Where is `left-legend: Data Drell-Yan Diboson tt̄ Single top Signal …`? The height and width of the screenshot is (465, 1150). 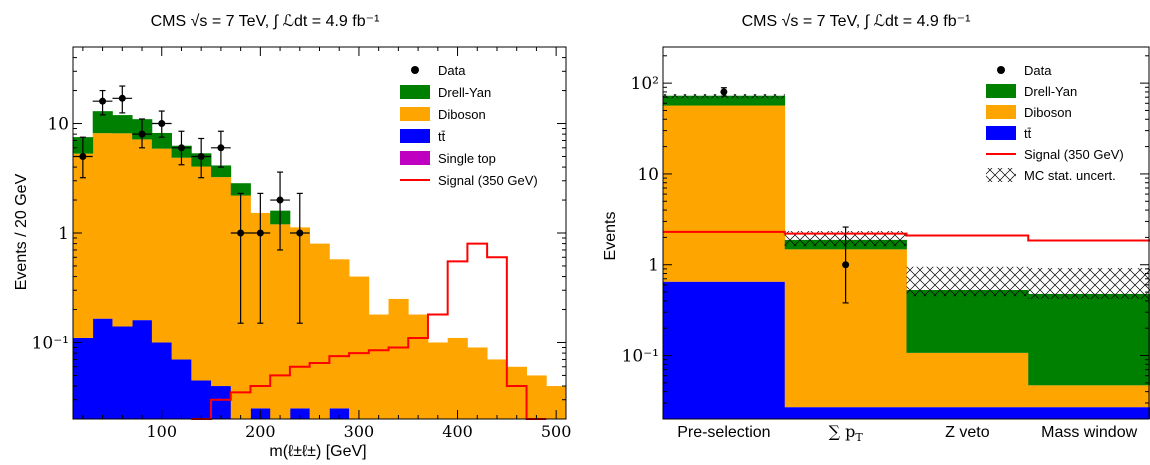 left-legend: Data Drell-Yan Diboson tt̄ Single top Signal … is located at coordinates (469, 125).